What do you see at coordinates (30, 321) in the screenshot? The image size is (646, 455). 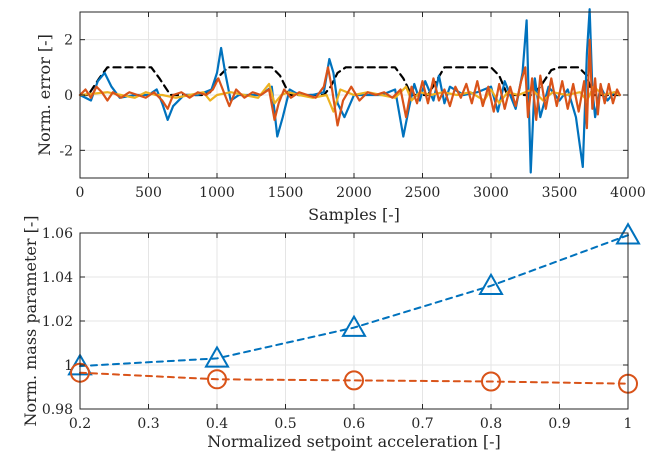 I see `mass-plot-y-axis-label: Norm. mass parameter [-]` at bounding box center [30, 321].